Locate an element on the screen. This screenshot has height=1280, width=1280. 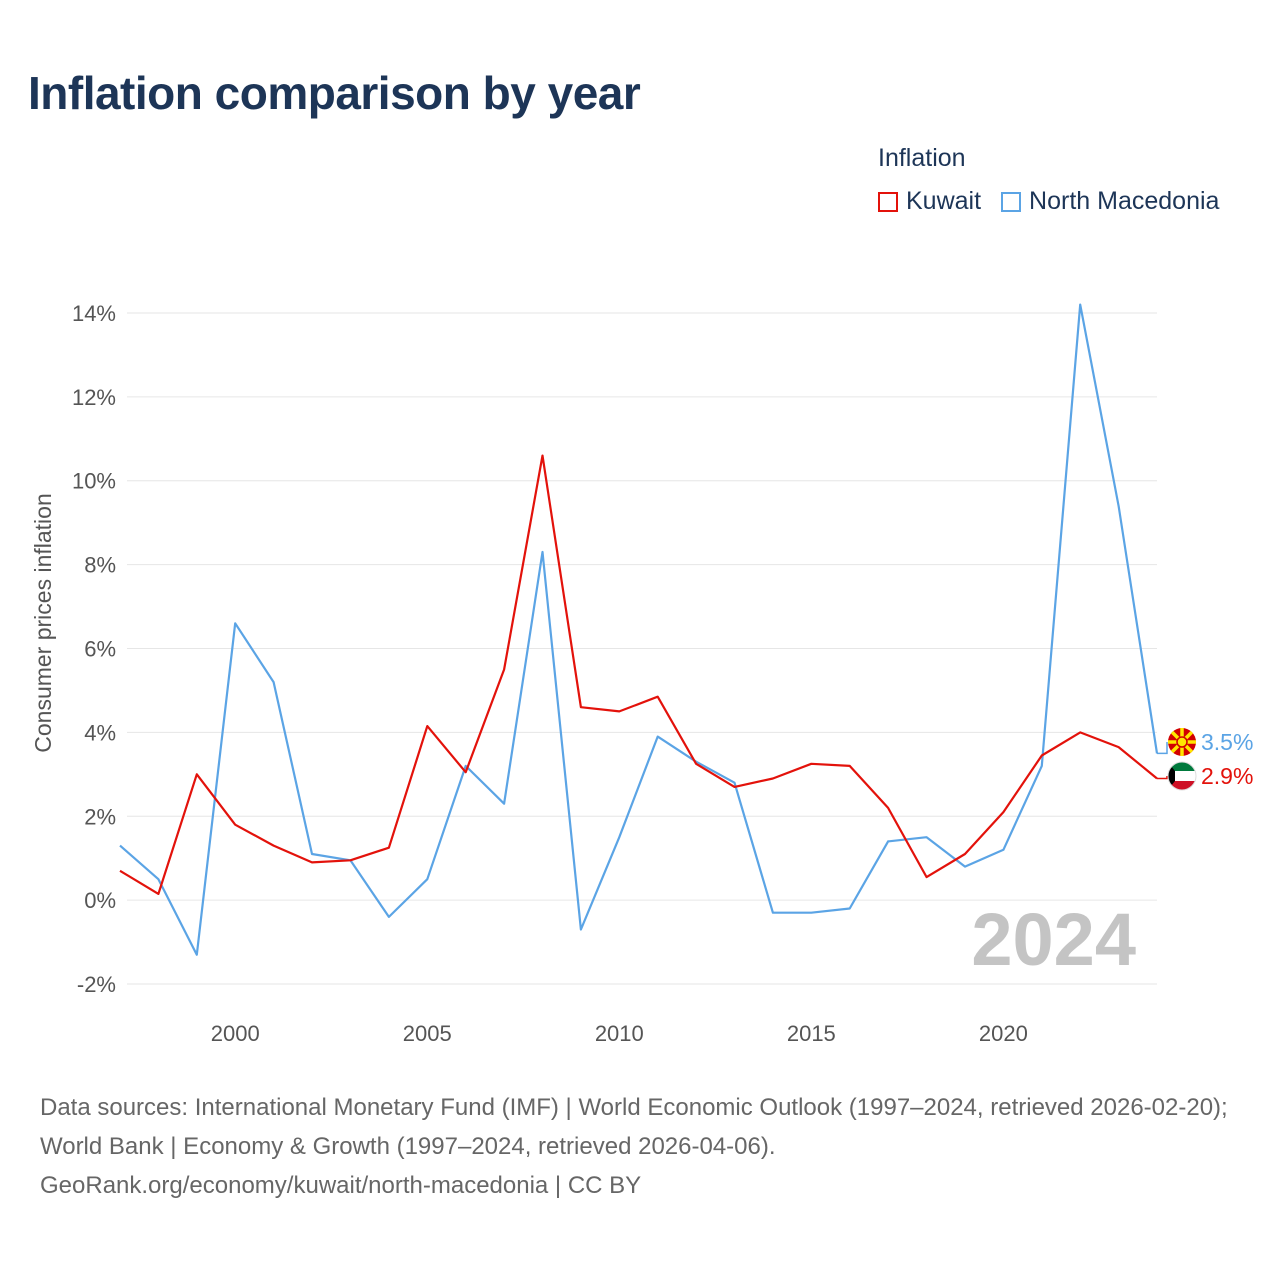
north-macedonia-flag-icon is located at coordinates (1182, 742).